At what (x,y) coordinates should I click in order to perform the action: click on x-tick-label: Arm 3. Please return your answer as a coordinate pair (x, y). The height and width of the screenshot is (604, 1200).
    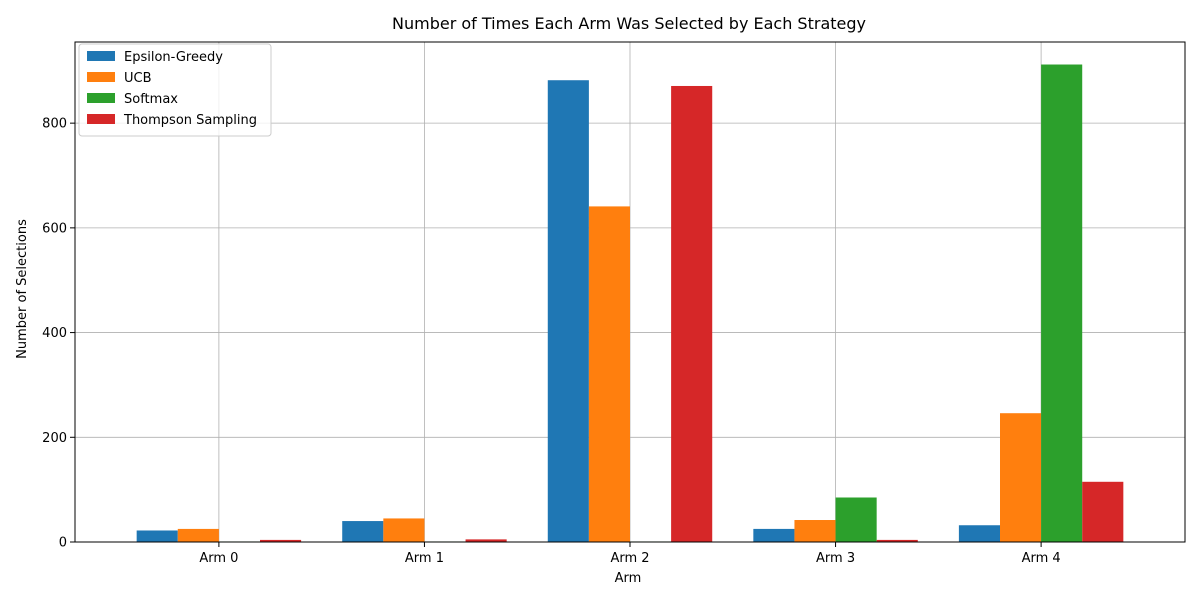
    Looking at the image, I should click on (835, 558).